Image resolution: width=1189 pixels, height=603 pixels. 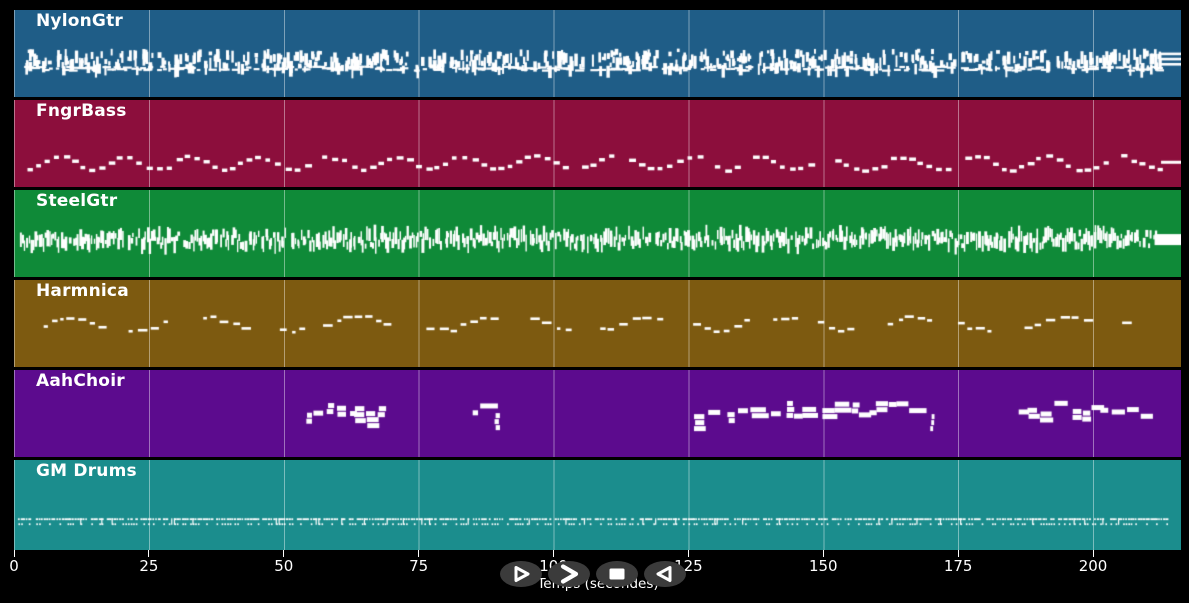 What do you see at coordinates (1093, 566) in the screenshot?
I see `x-tick-label: 200` at bounding box center [1093, 566].